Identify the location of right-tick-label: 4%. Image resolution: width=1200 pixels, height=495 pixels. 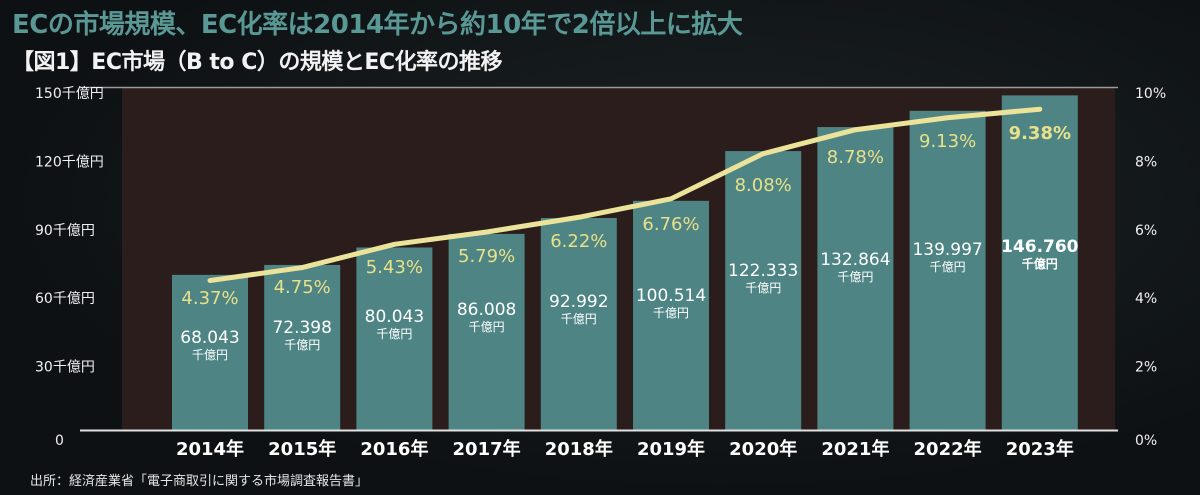
(1146, 299).